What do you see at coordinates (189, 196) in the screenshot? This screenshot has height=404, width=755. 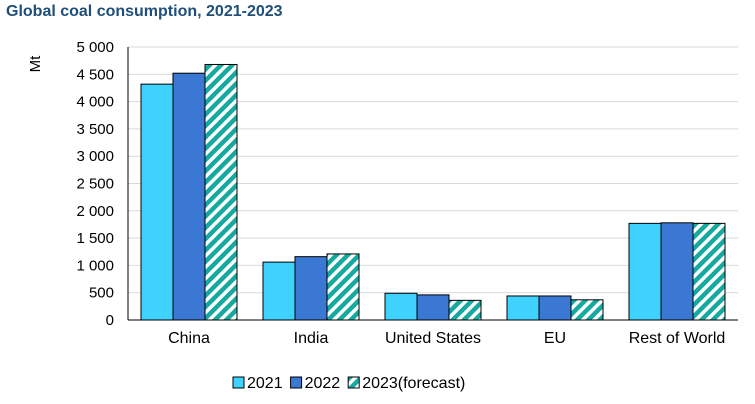 I see `bar-2022-China` at bounding box center [189, 196].